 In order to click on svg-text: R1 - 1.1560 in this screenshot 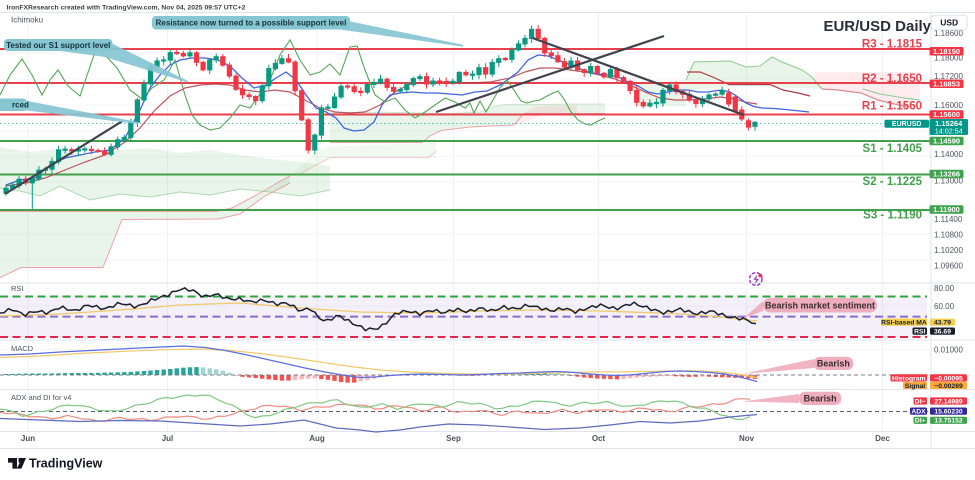, I will do `click(892, 106)`.